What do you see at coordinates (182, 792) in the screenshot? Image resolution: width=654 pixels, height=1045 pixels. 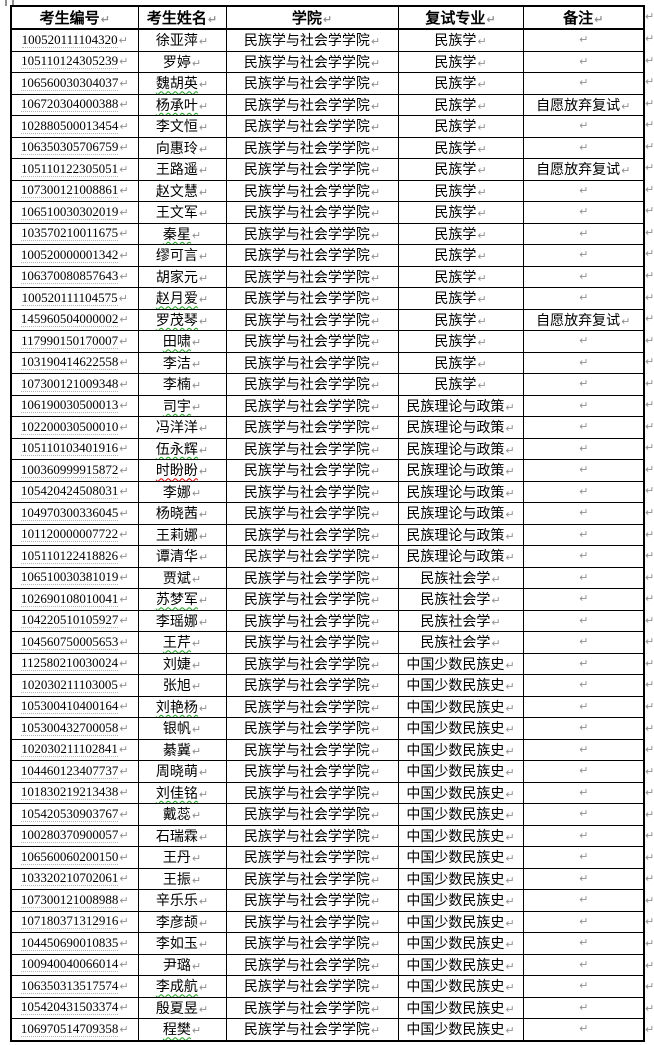 I see `candidate-name-cell: 刘佳铭↵` at bounding box center [182, 792].